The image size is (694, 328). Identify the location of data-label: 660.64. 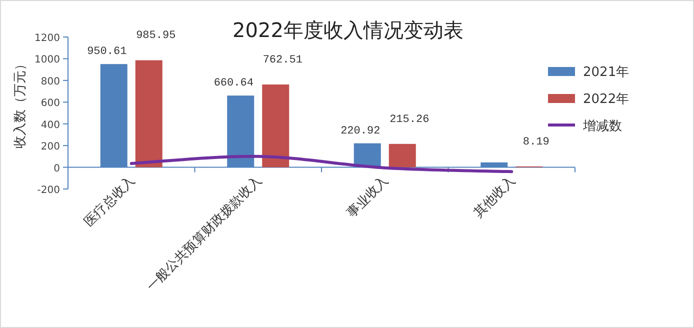
(234, 84).